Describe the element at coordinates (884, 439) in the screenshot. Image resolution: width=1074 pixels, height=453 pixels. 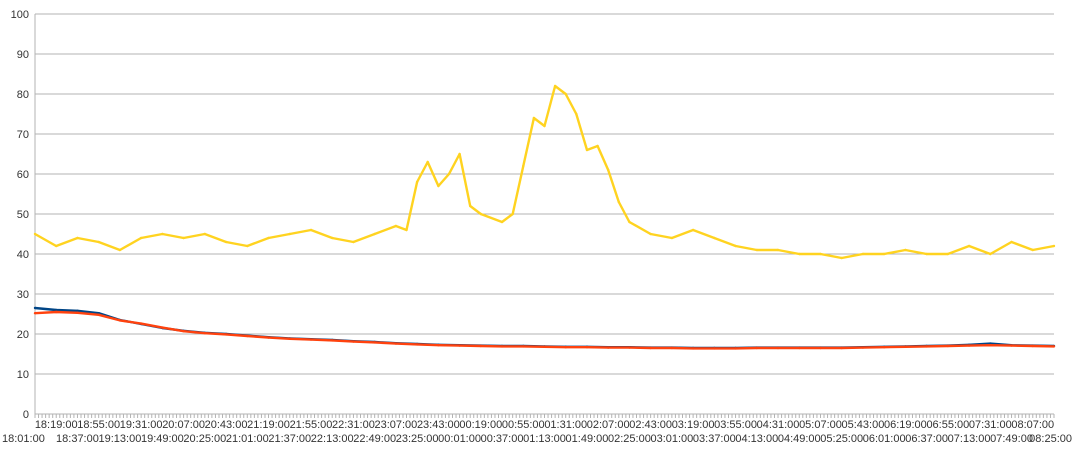
I see `x-tick-label-row2: 06:01:00` at that location.